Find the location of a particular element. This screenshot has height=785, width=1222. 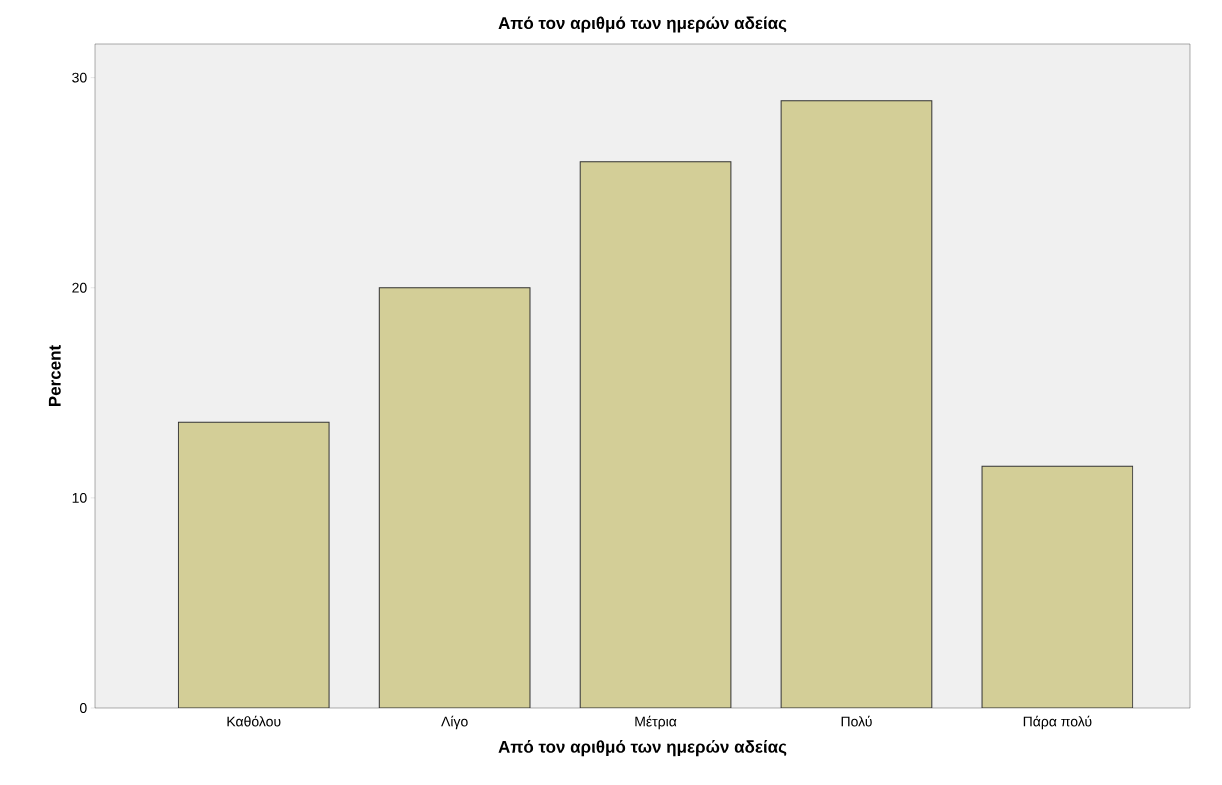

y-tick-label: 20 is located at coordinates (79, 287).